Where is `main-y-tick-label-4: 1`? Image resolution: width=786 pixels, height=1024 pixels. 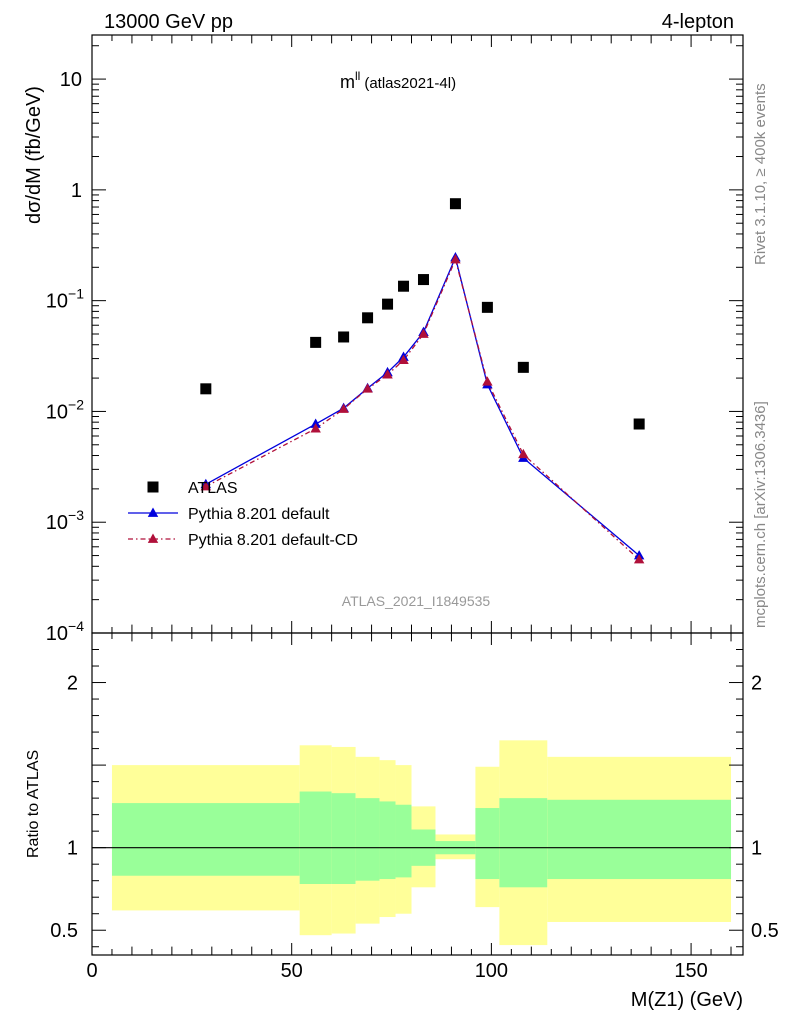 main-y-tick-label-4: 1 is located at coordinates (76, 191).